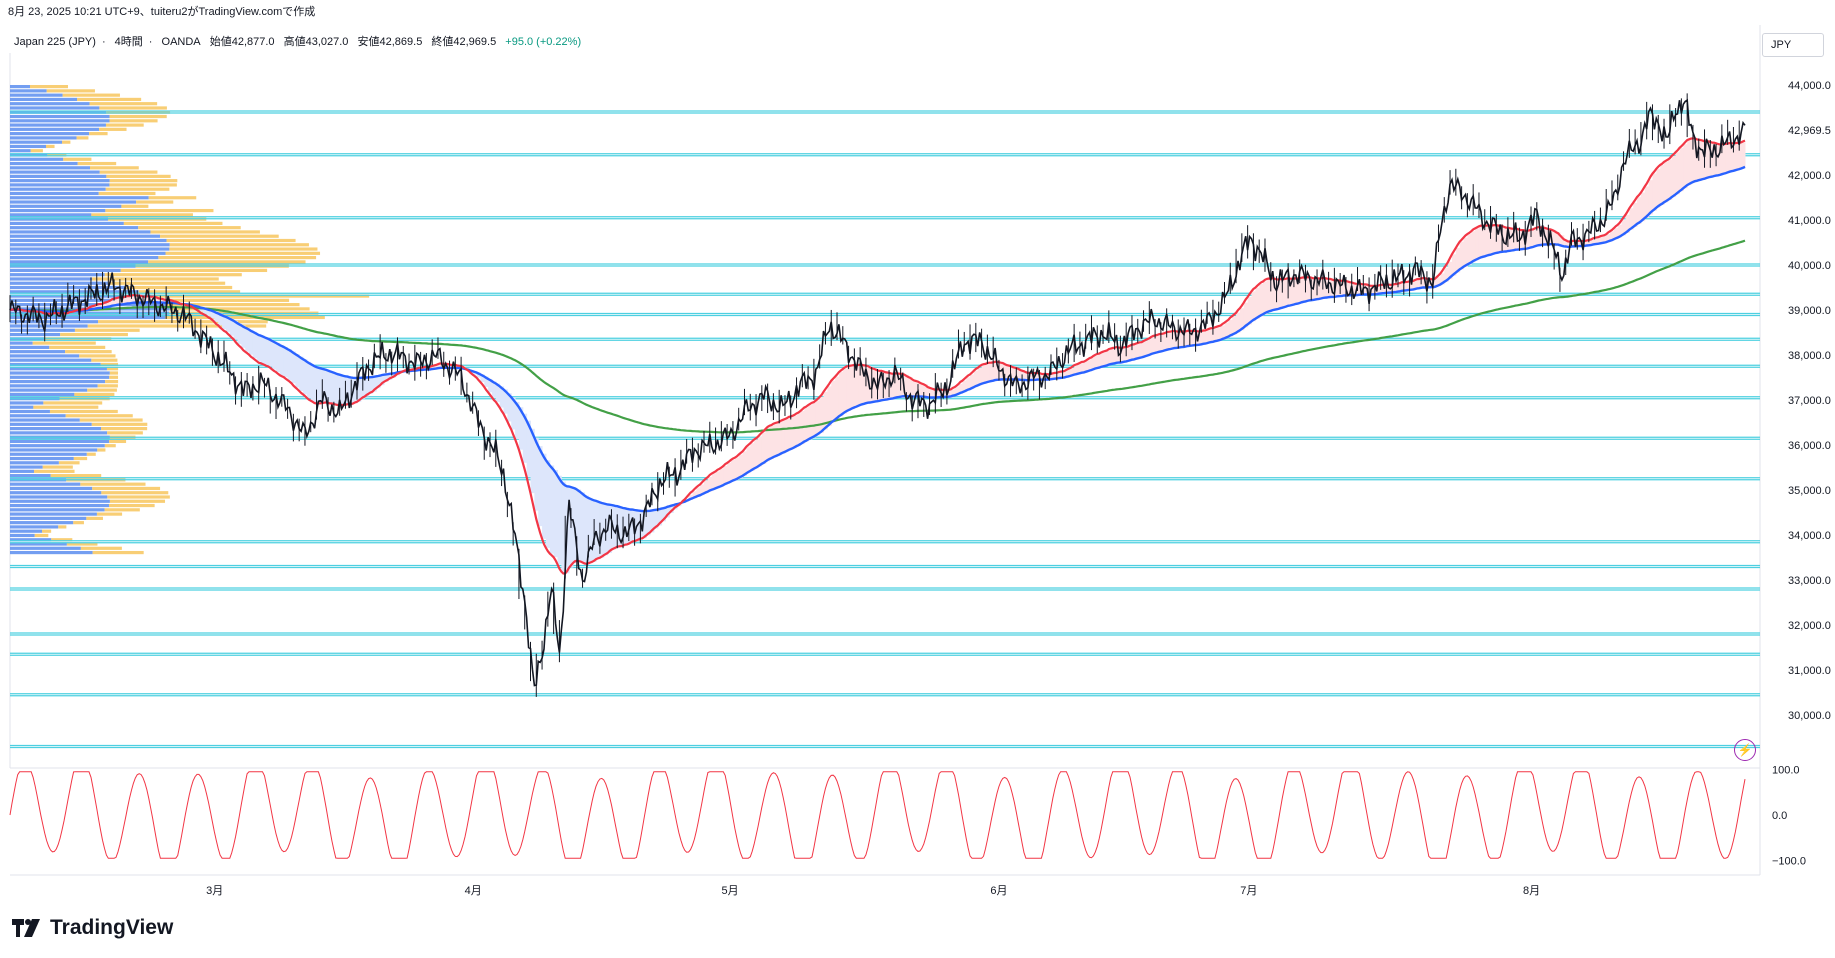 This screenshot has height=958, width=1835. What do you see at coordinates (128, 42) in the screenshot?
I see `interval-label: 4時間` at bounding box center [128, 42].